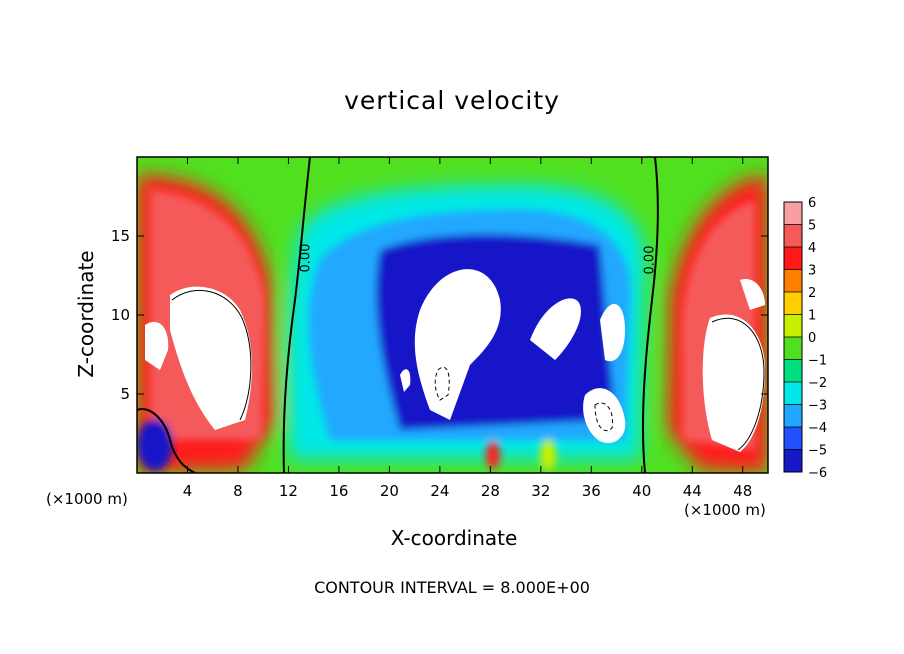  Describe the element at coordinates (155, 445) in the screenshot. I see `downdraft-corner-left` at that location.